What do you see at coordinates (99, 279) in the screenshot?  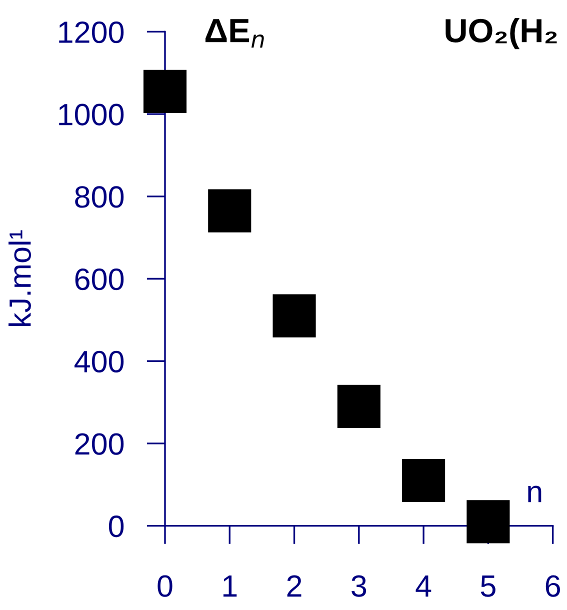 I see `y-tick-label: 600` at bounding box center [99, 279].